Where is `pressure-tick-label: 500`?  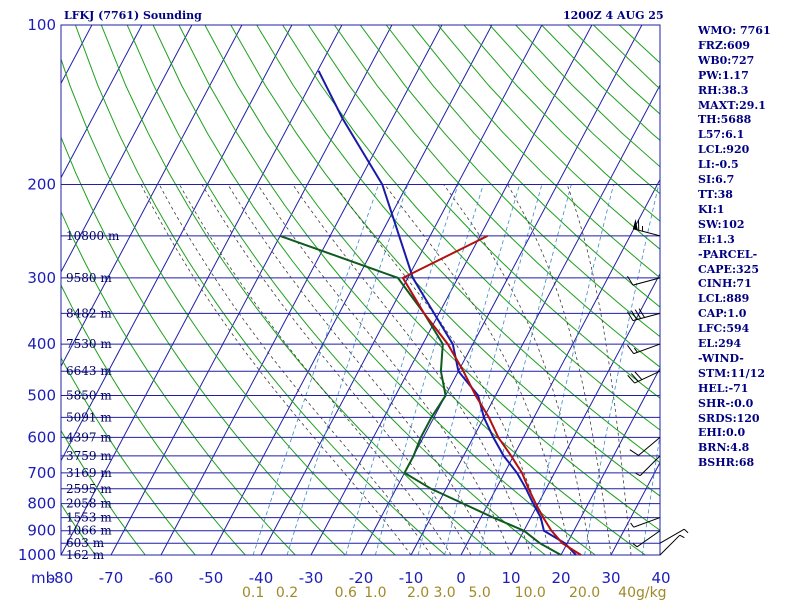
pressure-tick-label: 500 is located at coordinates (41, 395).